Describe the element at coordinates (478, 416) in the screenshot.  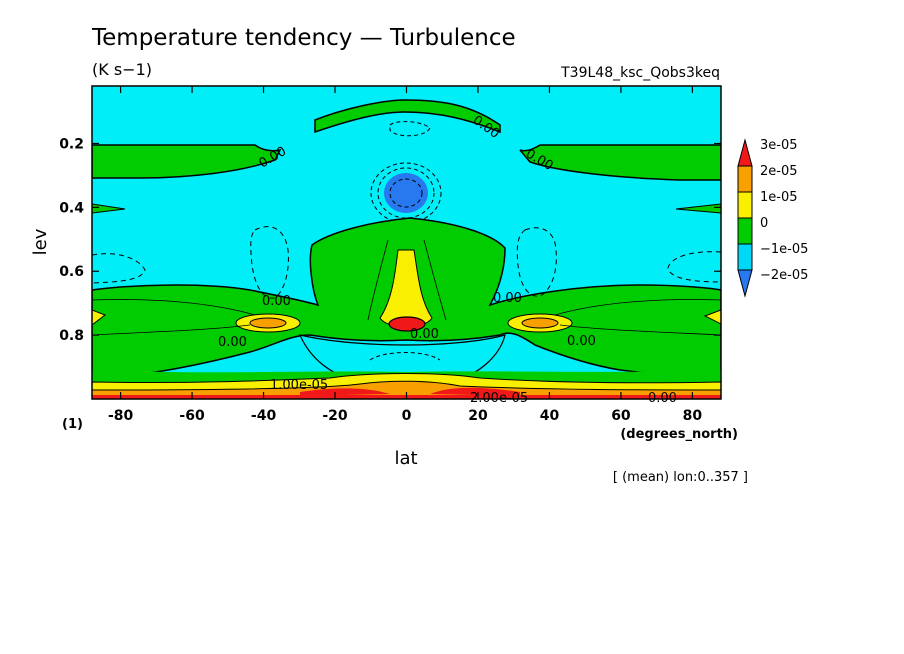
I see `x-tick-label: 20` at that location.